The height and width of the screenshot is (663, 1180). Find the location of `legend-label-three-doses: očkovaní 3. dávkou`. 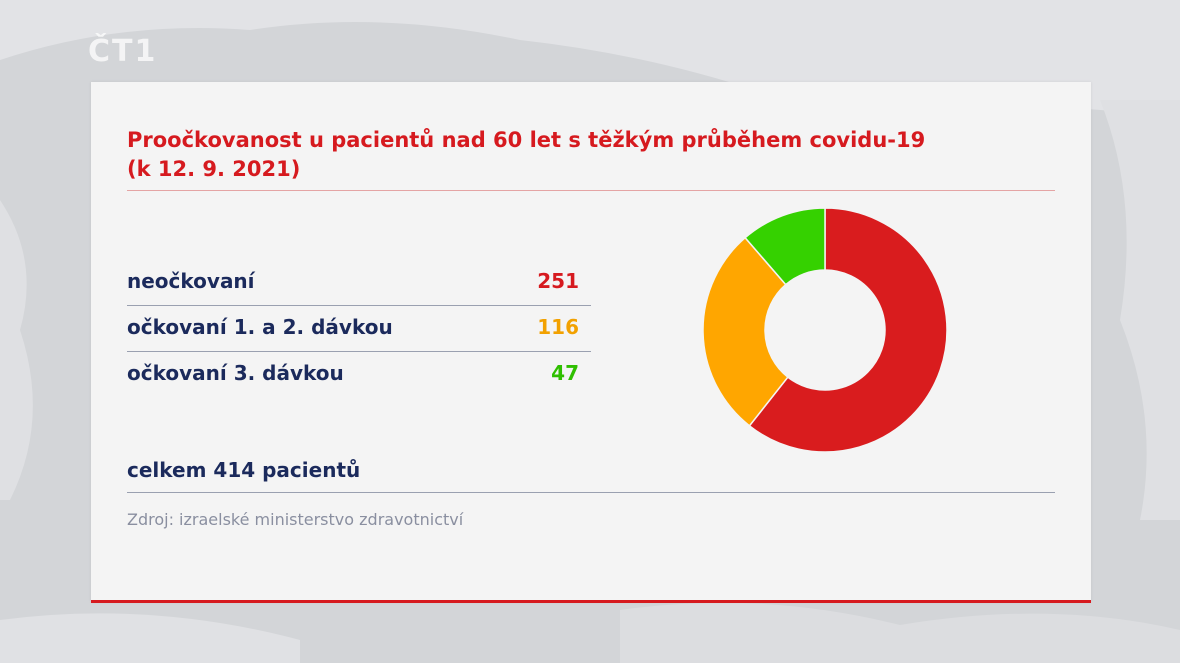

legend-label-three-doses: očkovaní 3. dávkou is located at coordinates (235, 373).